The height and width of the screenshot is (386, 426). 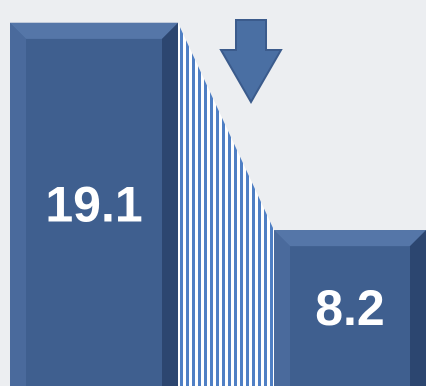 I want to click on down-arrow-icon, so click(x=251, y=62).